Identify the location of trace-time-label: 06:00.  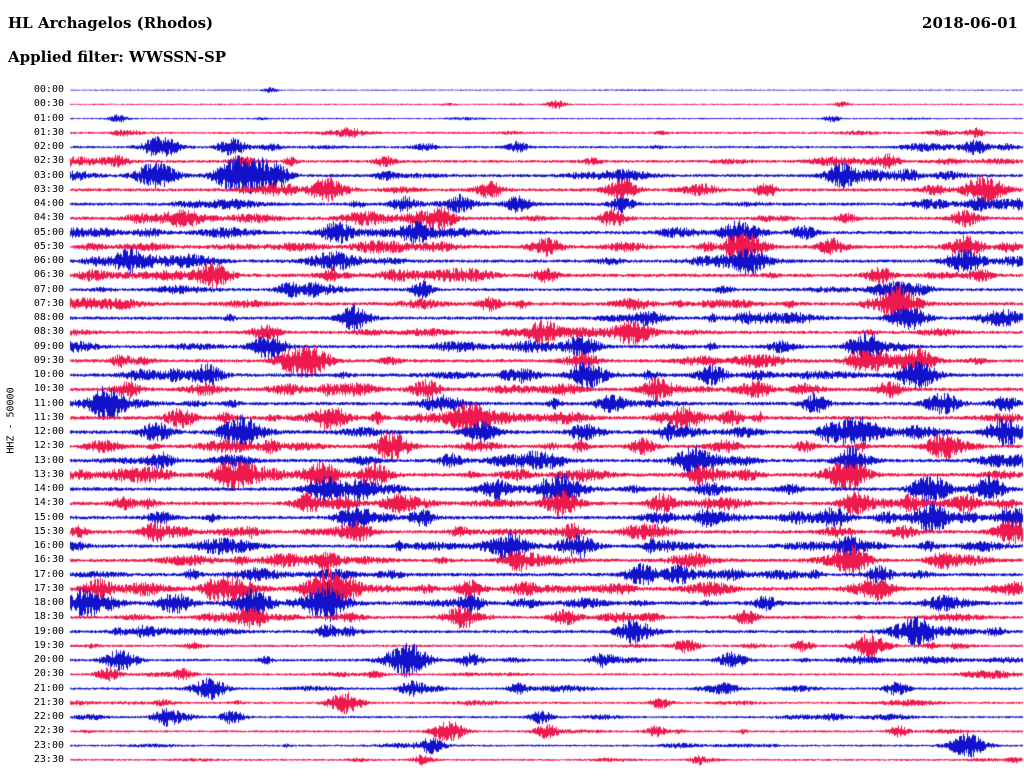
(48, 261).